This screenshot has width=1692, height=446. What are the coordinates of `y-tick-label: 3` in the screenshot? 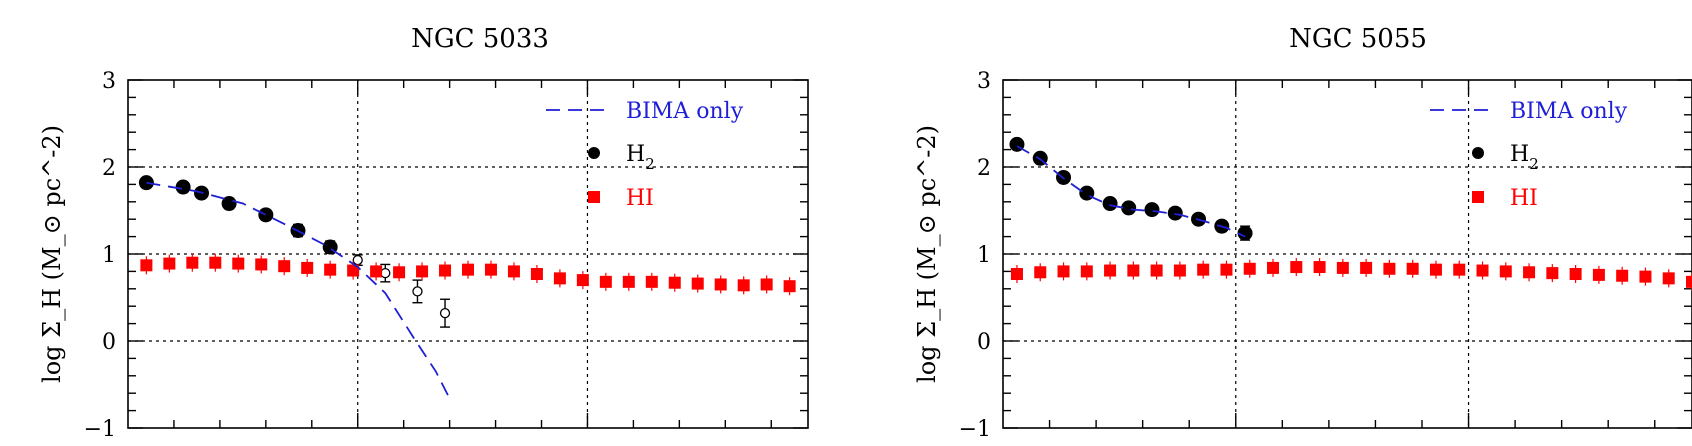 It's located at (984, 81).